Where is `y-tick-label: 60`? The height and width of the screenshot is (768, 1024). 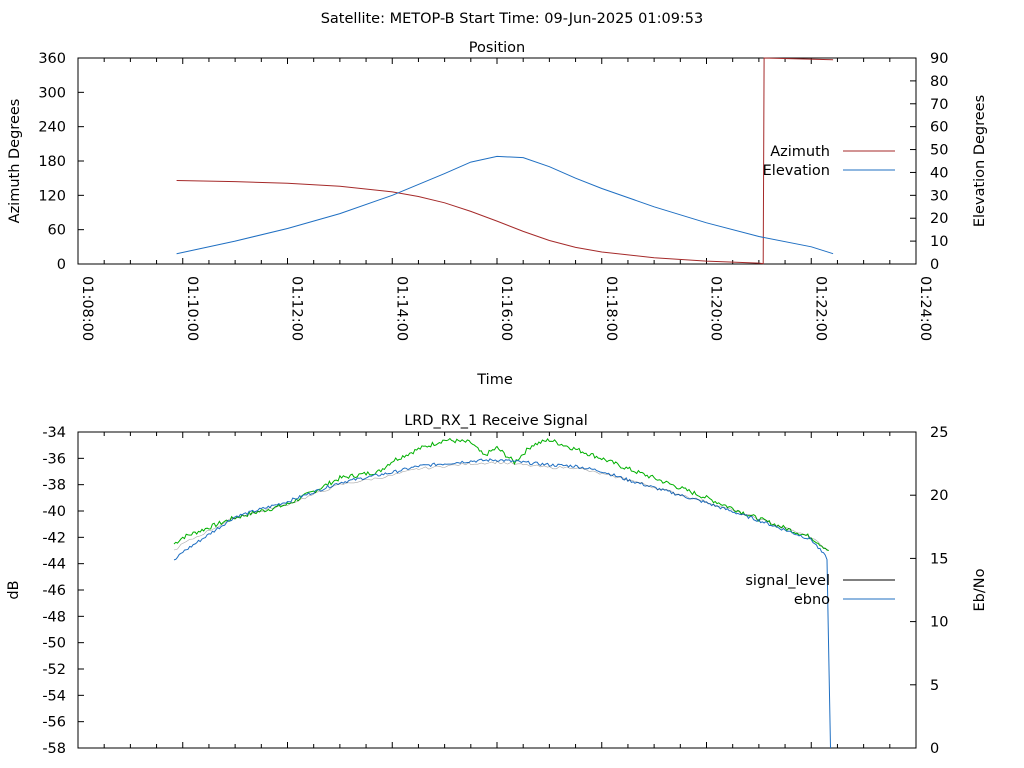 y-tick-label: 60 is located at coordinates (57, 231).